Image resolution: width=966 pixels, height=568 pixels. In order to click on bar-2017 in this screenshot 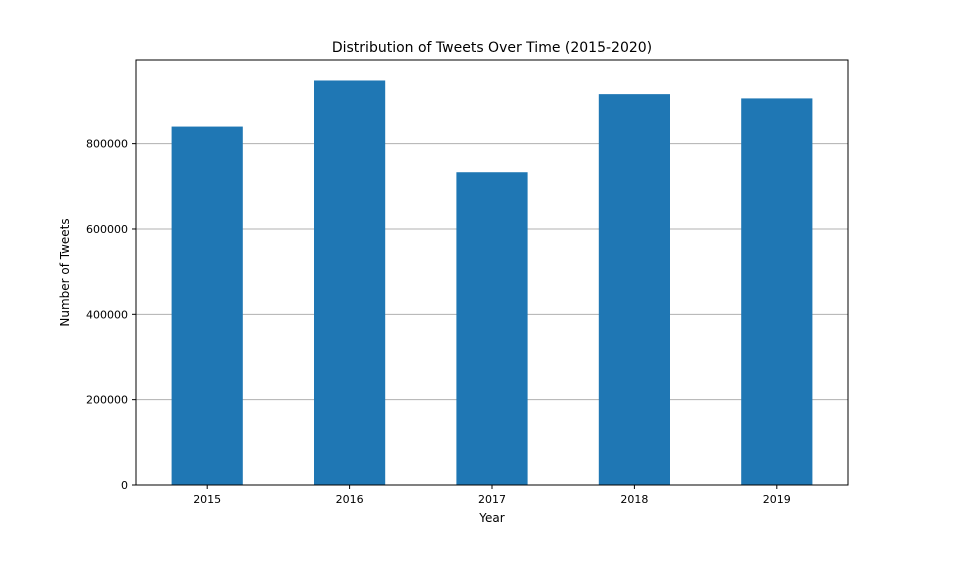, I will do `click(492, 329)`.